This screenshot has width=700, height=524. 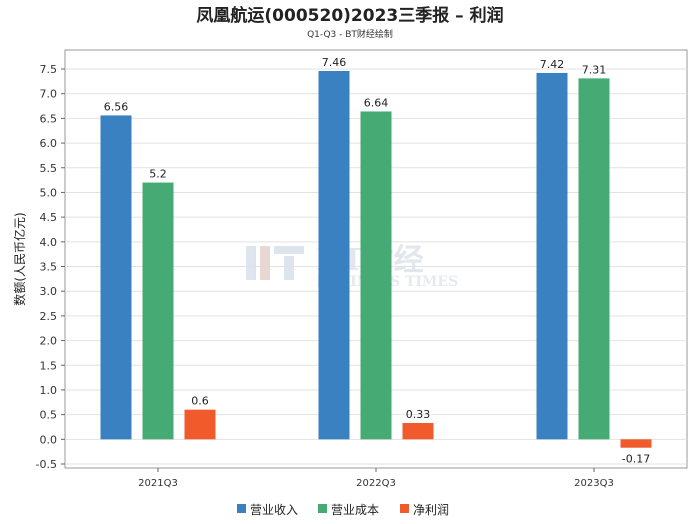 What do you see at coordinates (594, 259) in the screenshot?
I see `bar-2-2023Q3` at bounding box center [594, 259].